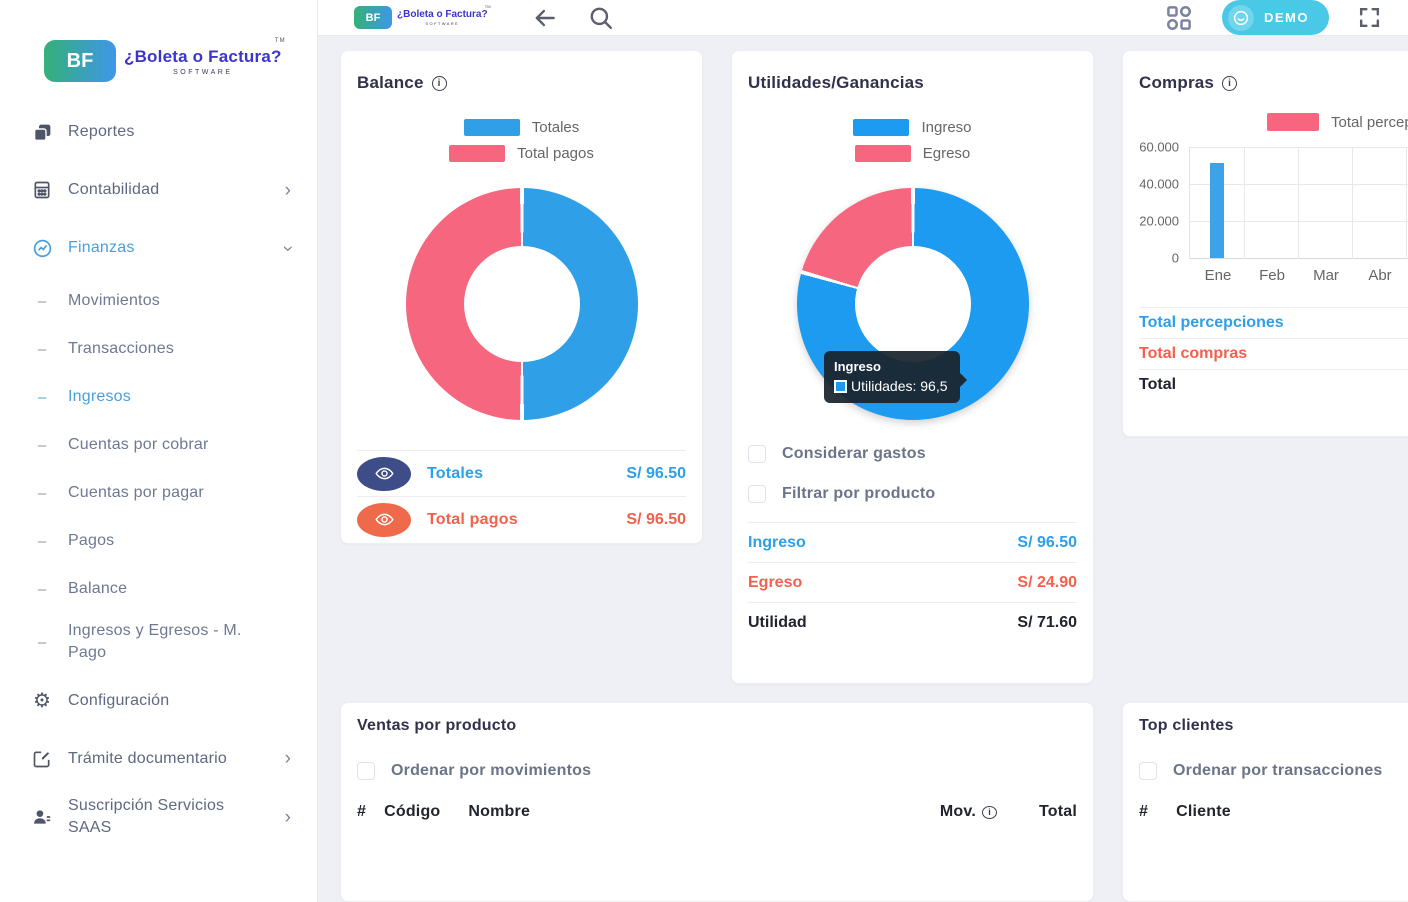 This screenshot has width=1408, height=902. What do you see at coordinates (521, 519) in the screenshot?
I see `balance-row-total-pagos: Total pagos S/ 96.50` at bounding box center [521, 519].